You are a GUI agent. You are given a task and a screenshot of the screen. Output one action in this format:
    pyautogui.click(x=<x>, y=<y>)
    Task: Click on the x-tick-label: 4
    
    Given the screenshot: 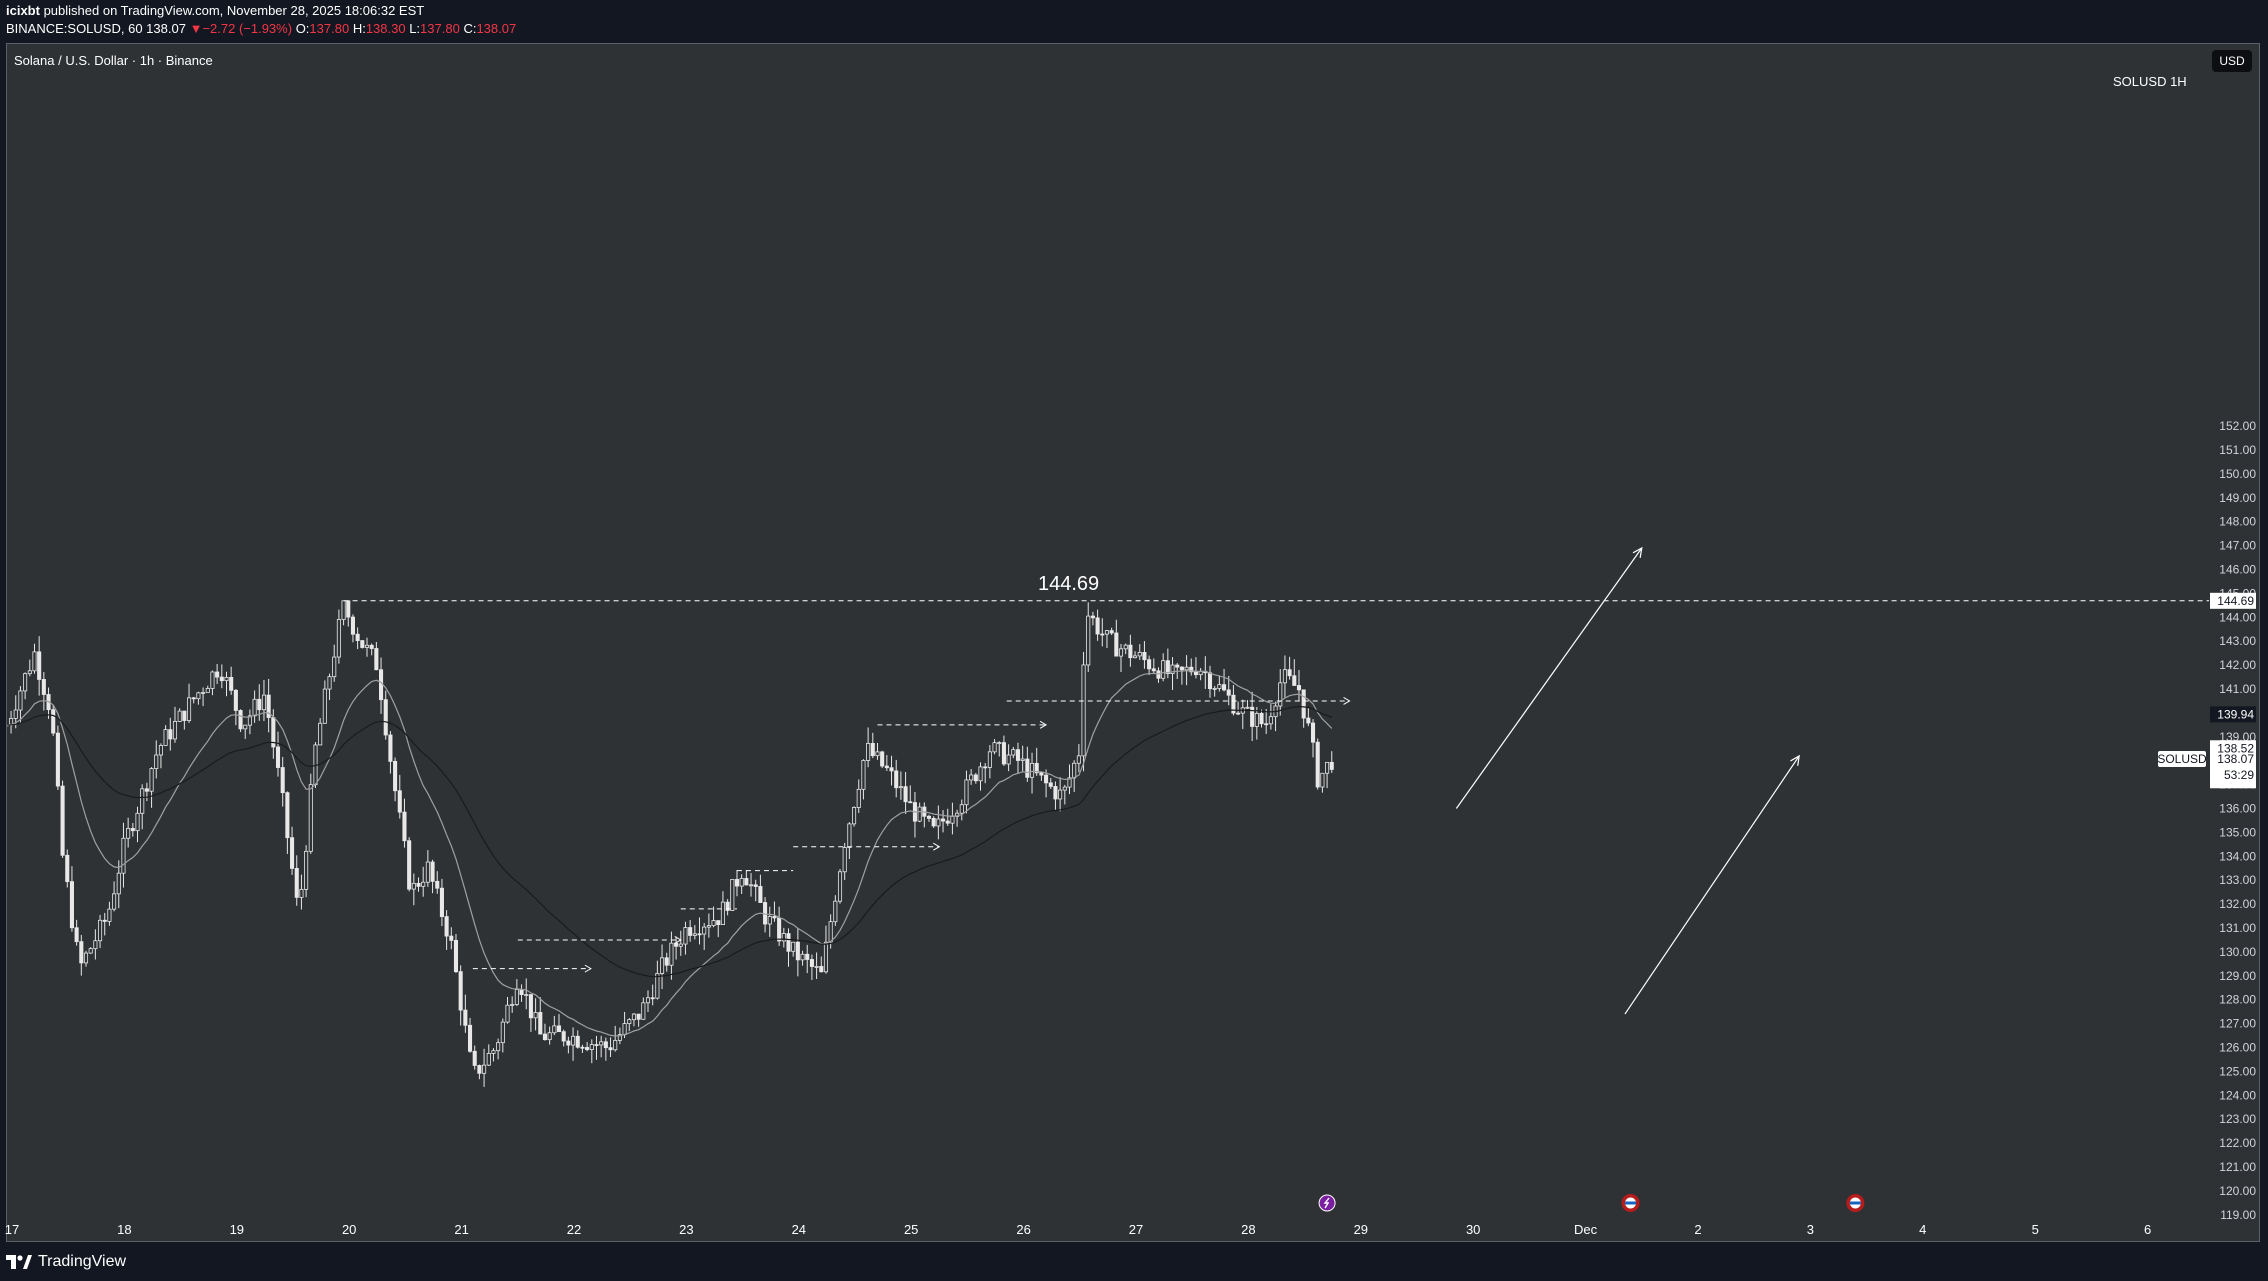 What is the action you would take?
    pyautogui.click(x=1922, y=1229)
    